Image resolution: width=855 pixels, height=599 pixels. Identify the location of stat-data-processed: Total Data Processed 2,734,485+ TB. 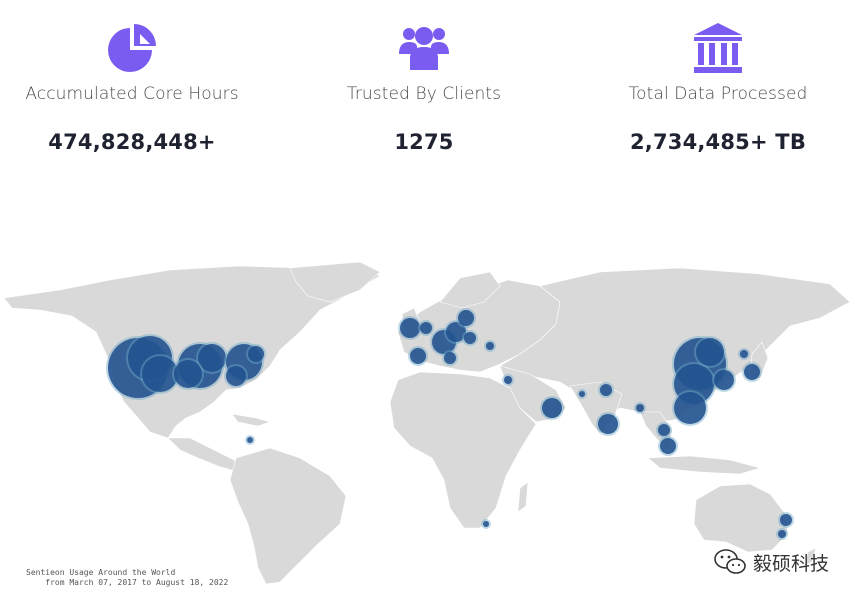
(718, 87).